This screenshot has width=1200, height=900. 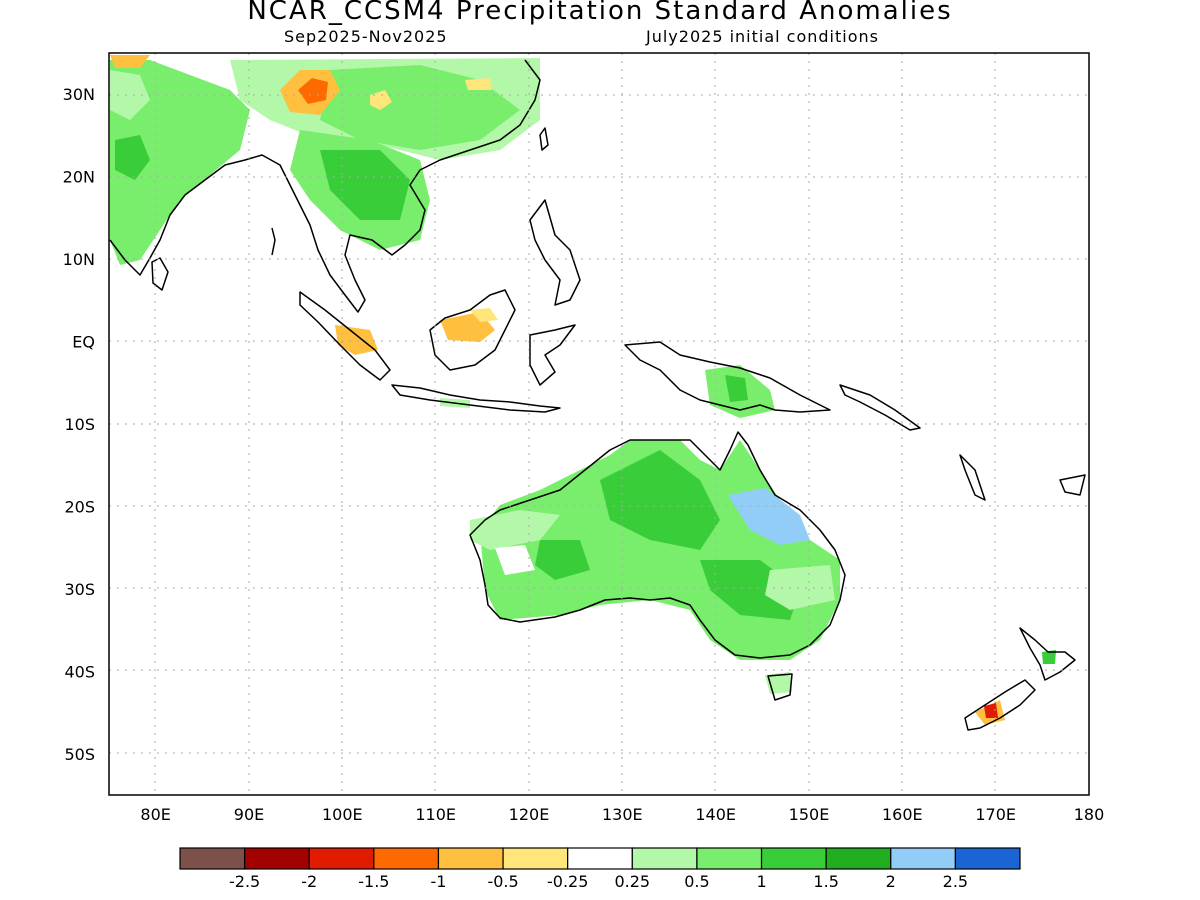 I want to click on lon-label: 120E, so click(x=529, y=814).